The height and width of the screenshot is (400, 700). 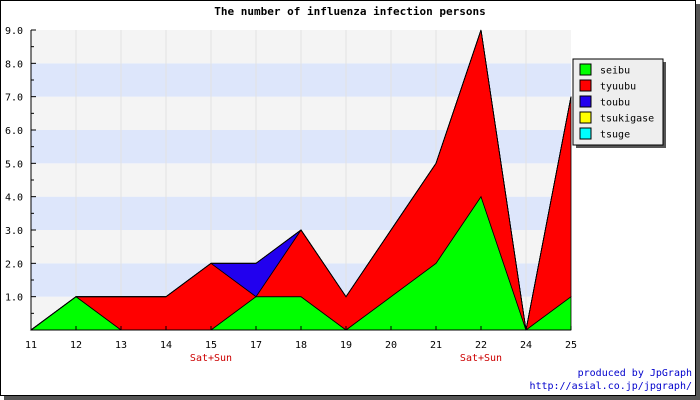 I want to click on y-tick-label: 2.0, so click(x=14, y=264).